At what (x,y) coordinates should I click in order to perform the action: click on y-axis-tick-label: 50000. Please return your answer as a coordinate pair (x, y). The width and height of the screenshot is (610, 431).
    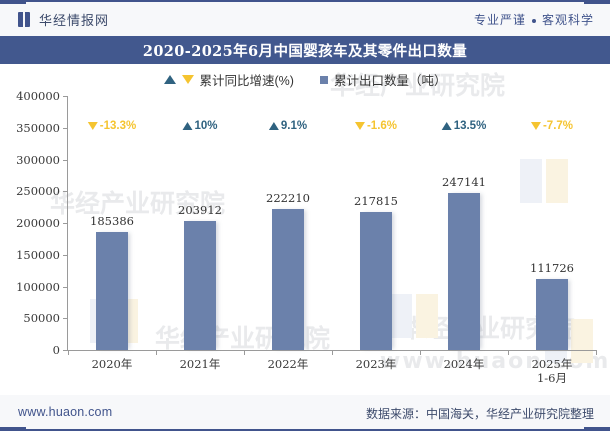
    Looking at the image, I should click on (41, 318).